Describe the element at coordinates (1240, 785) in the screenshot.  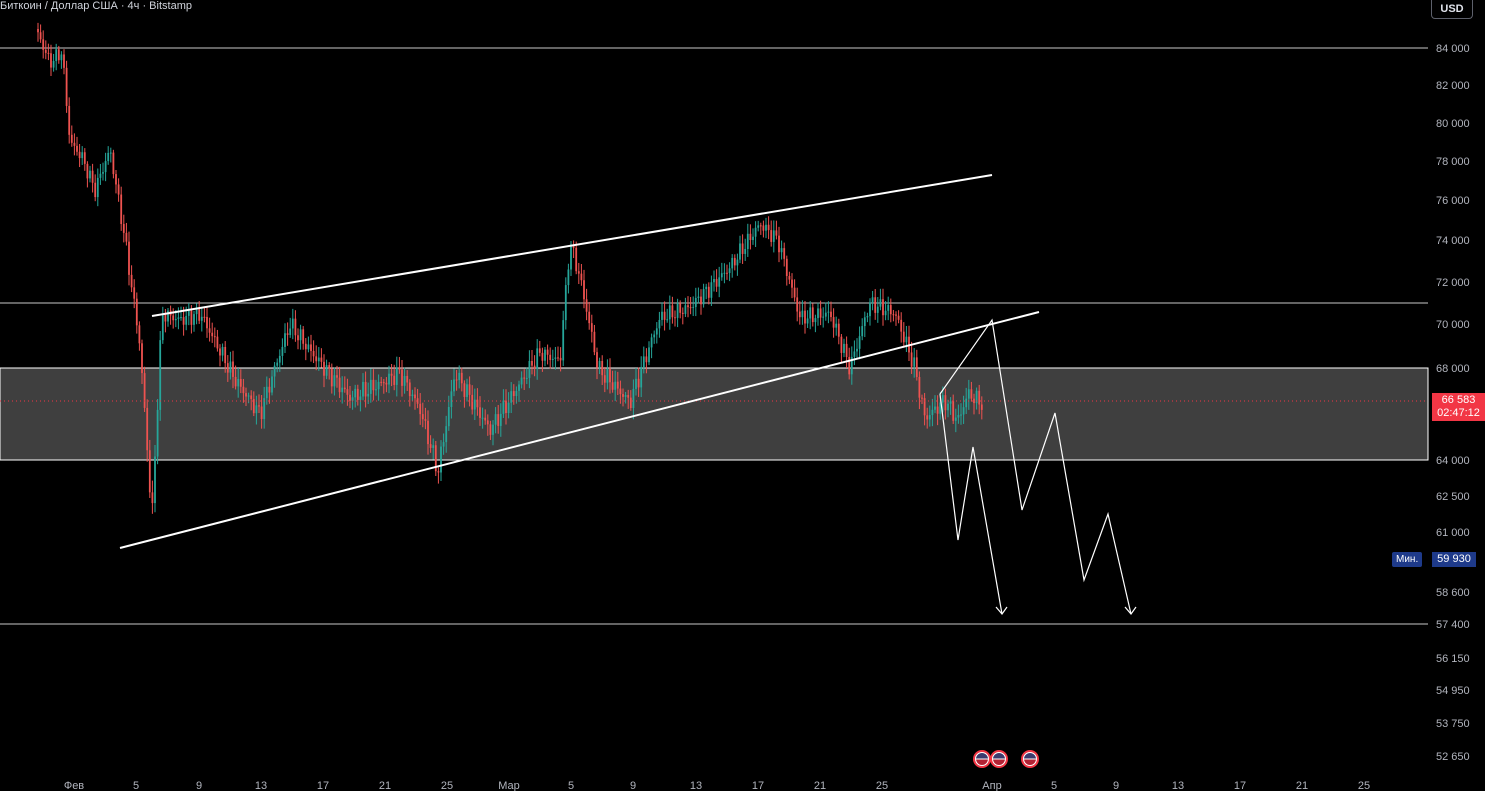
I see `time-axis-tick: 17` at that location.